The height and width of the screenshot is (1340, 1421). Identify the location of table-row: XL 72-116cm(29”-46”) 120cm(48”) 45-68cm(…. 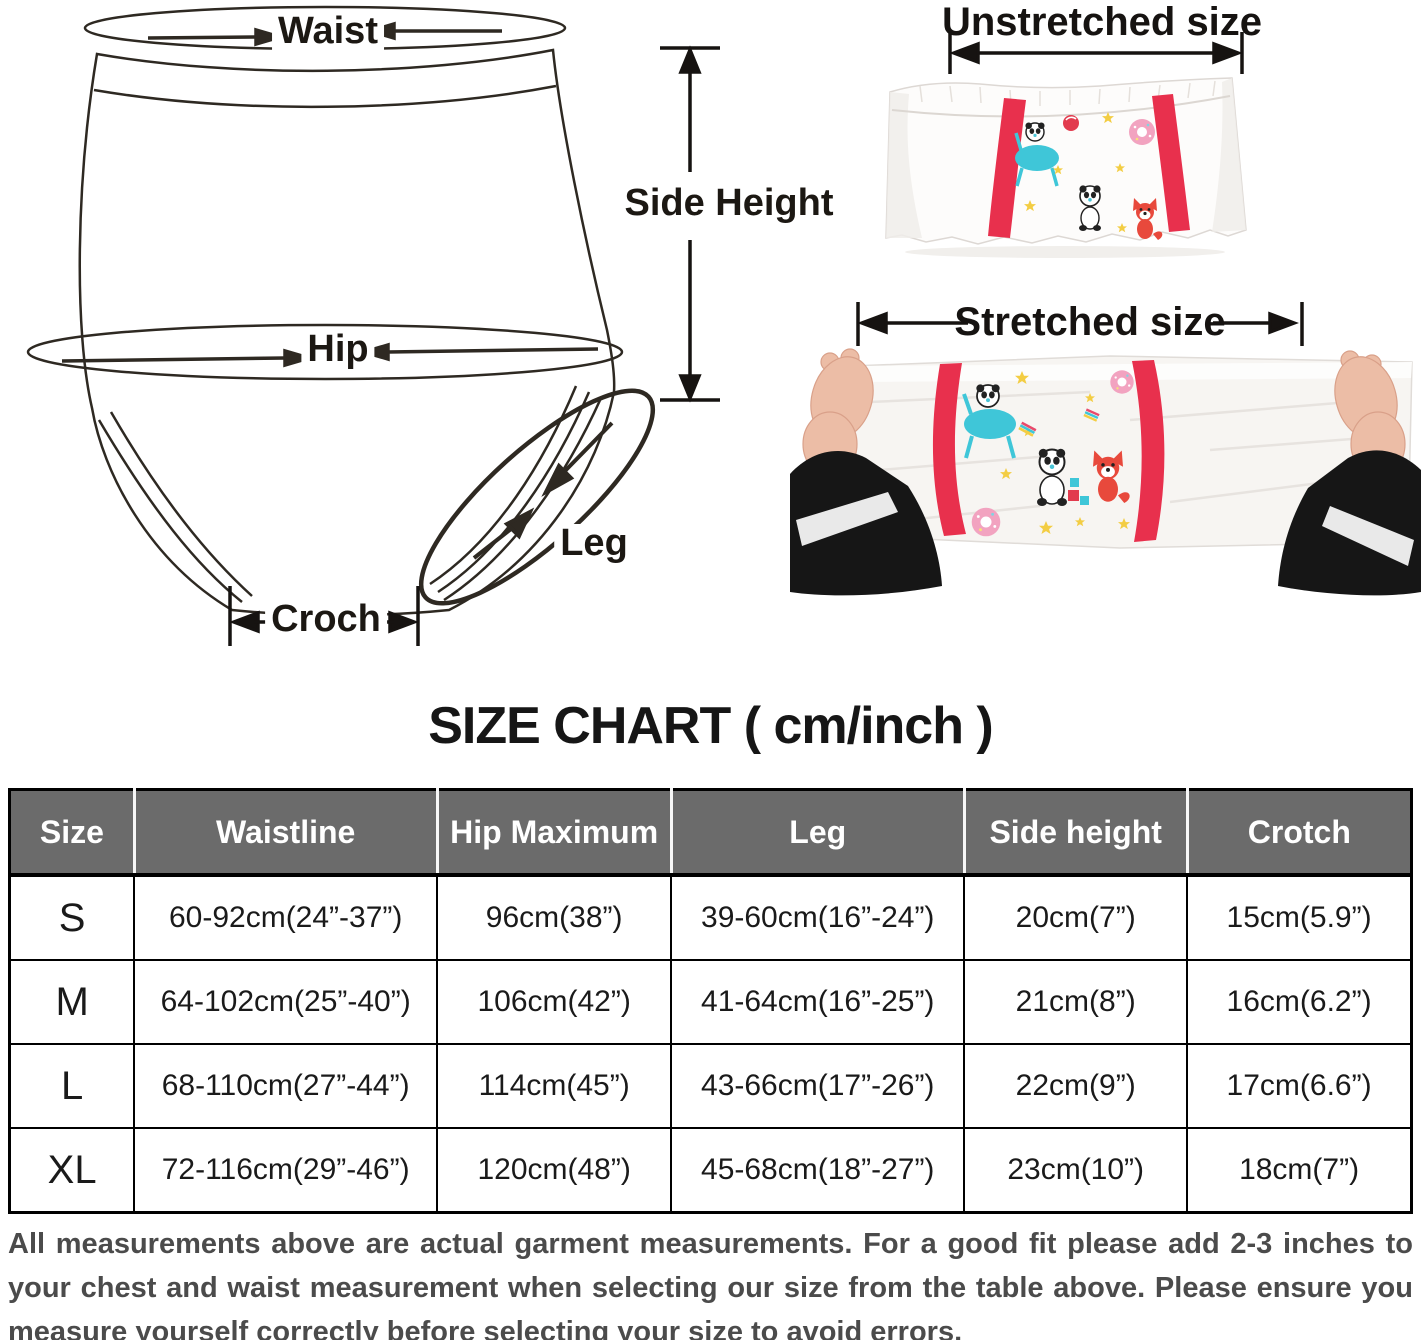
(710, 1170).